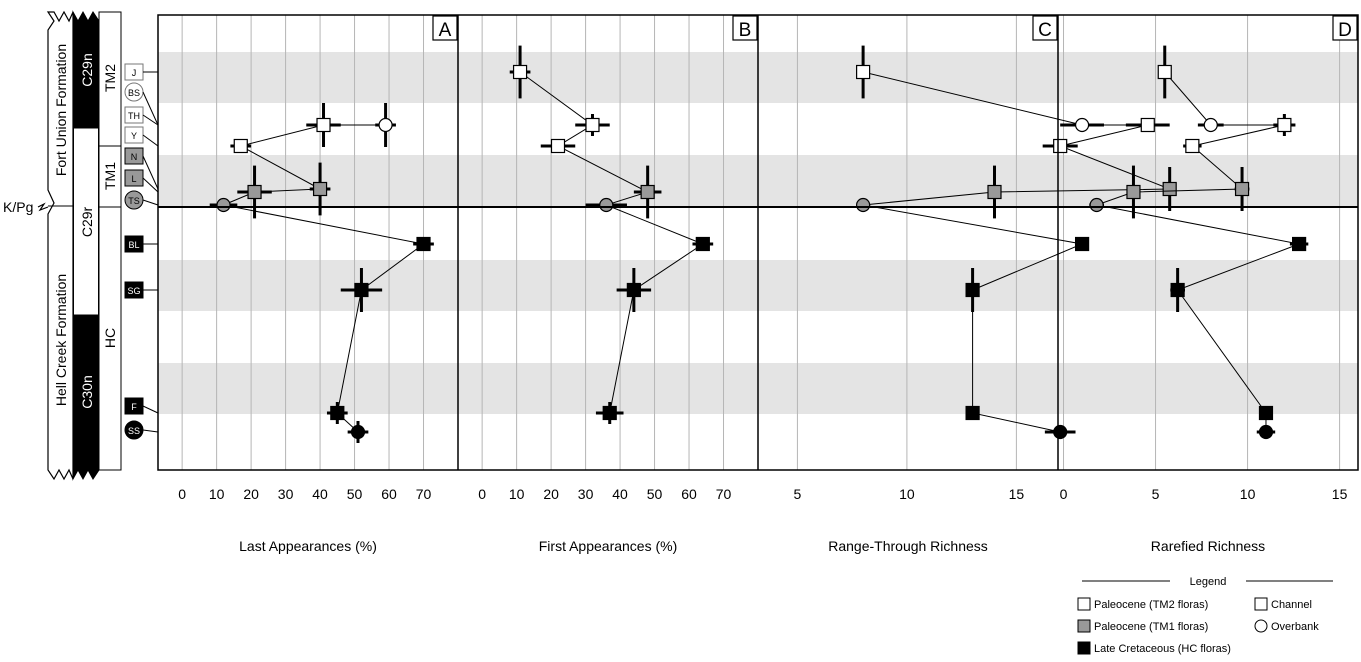  I want to click on flora-label-j: J, so click(134, 73).